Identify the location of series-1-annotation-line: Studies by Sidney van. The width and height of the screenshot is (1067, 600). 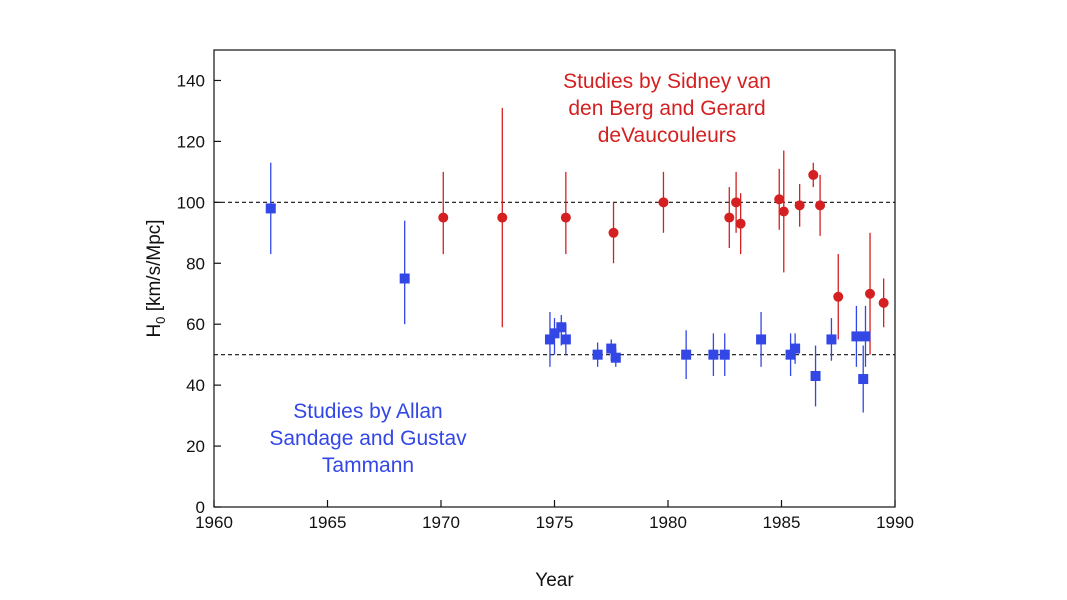
(667, 81).